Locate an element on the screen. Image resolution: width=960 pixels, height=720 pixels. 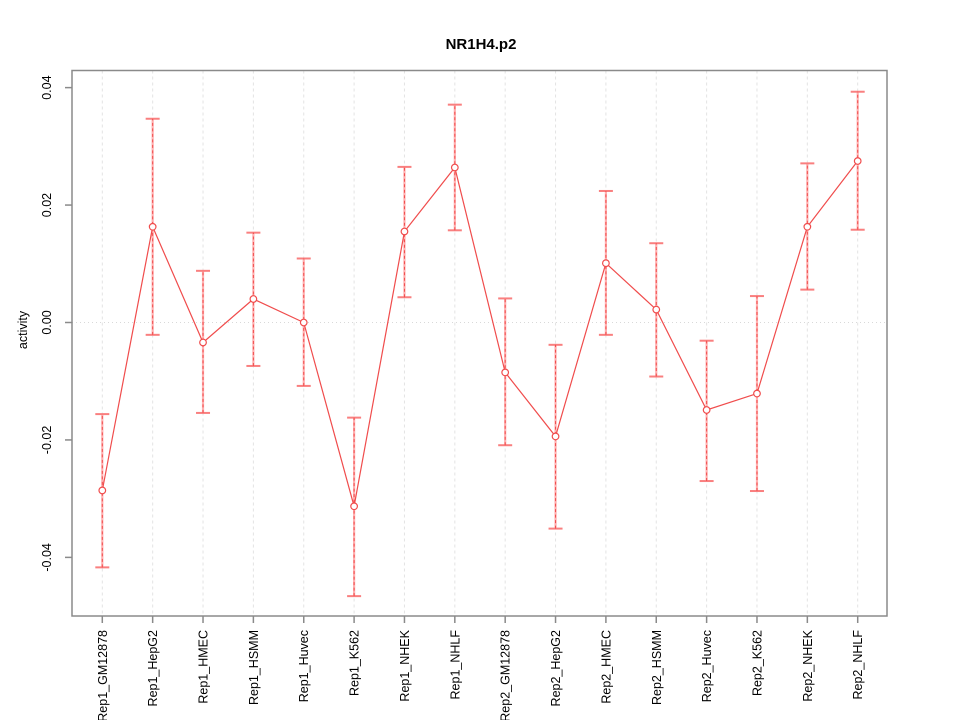
x-tick-label: Rep2_NHLF is located at coordinates (858, 665).